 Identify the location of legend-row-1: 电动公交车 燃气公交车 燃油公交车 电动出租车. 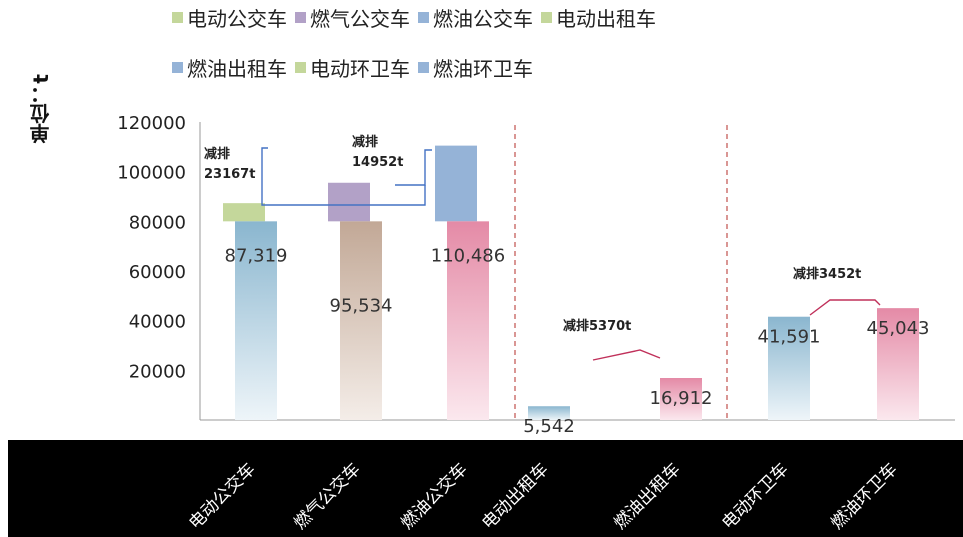
(418, 17).